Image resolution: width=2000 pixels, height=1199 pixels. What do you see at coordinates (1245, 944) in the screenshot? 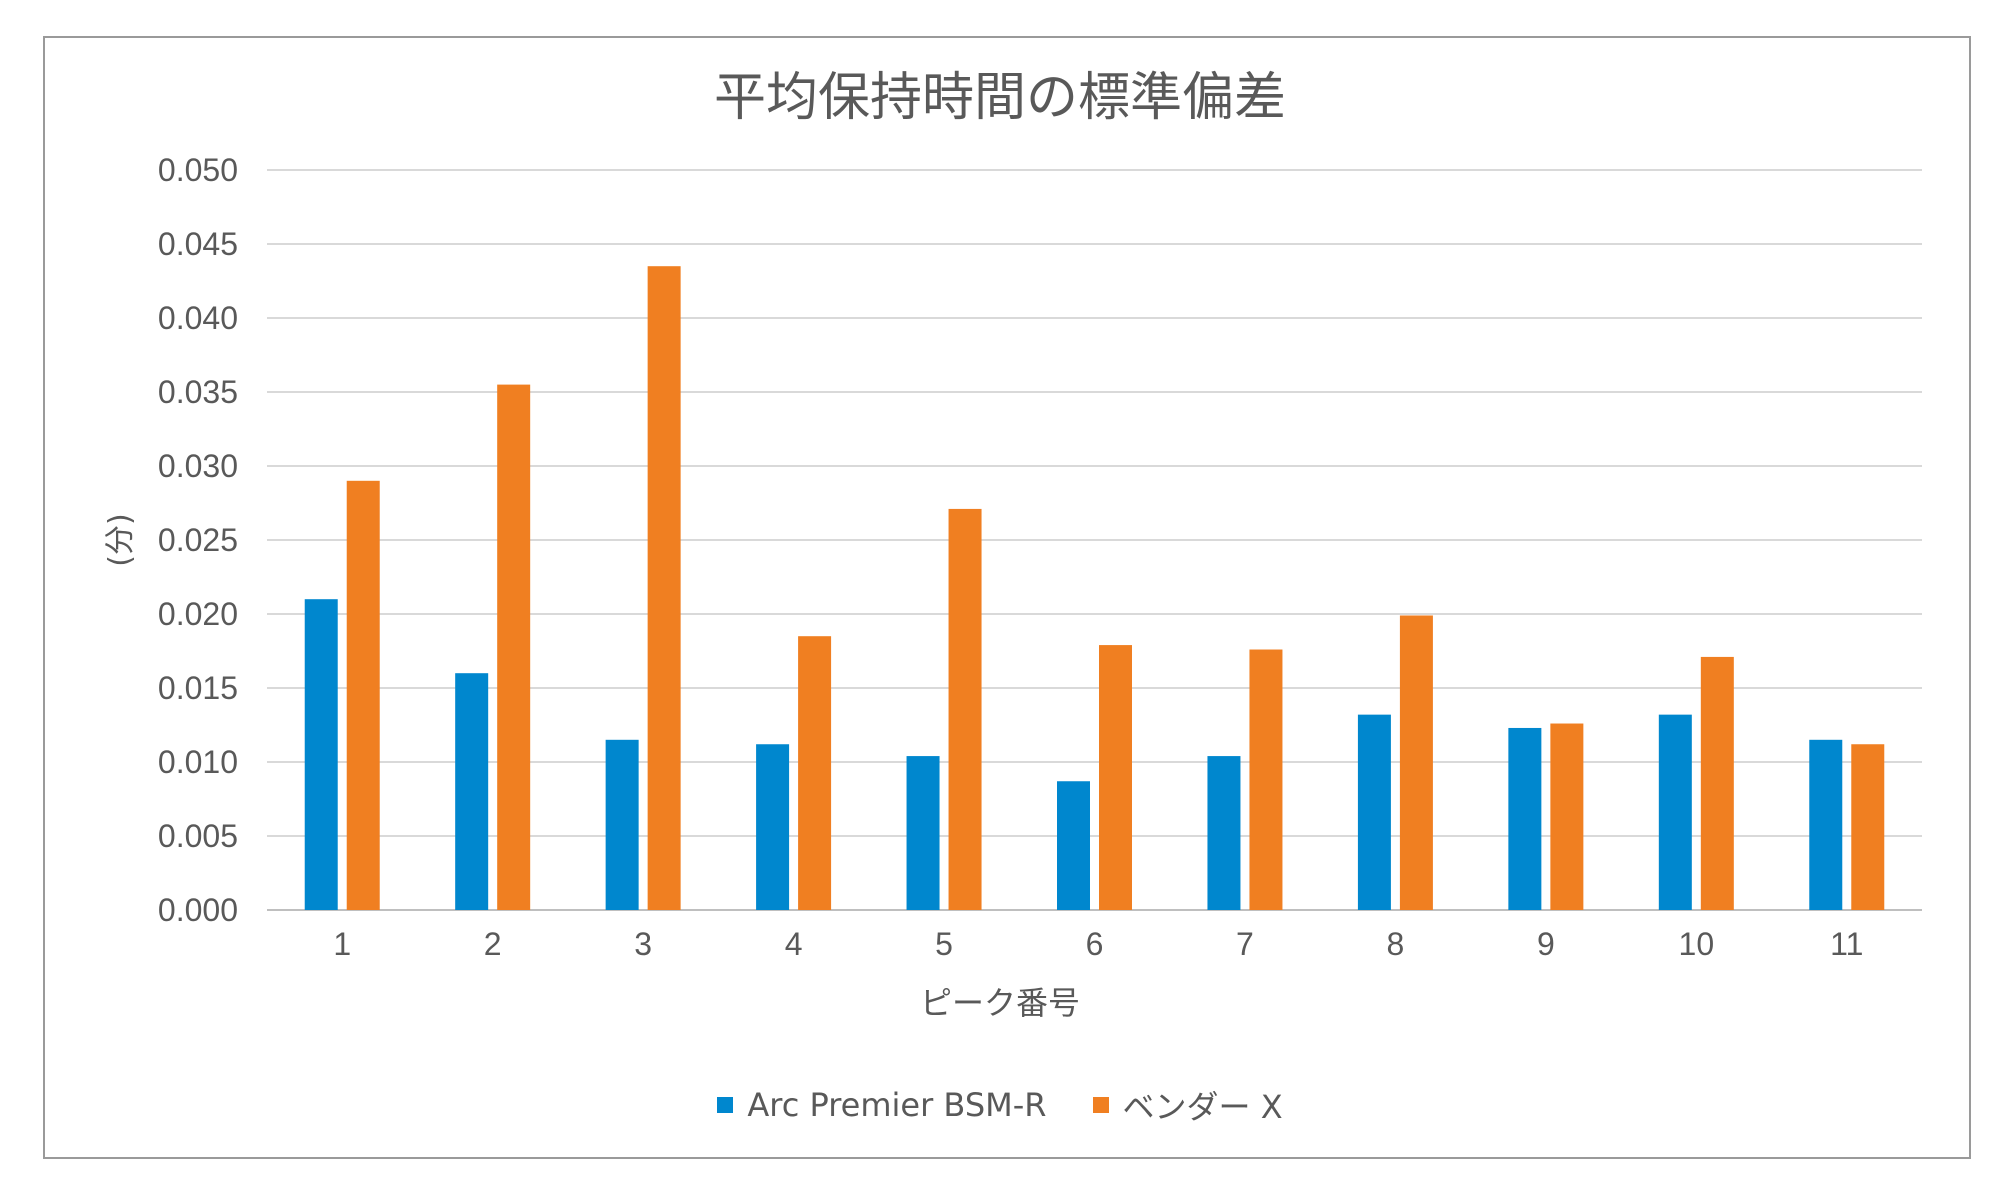
I see `x-tick-label: 7` at bounding box center [1245, 944].